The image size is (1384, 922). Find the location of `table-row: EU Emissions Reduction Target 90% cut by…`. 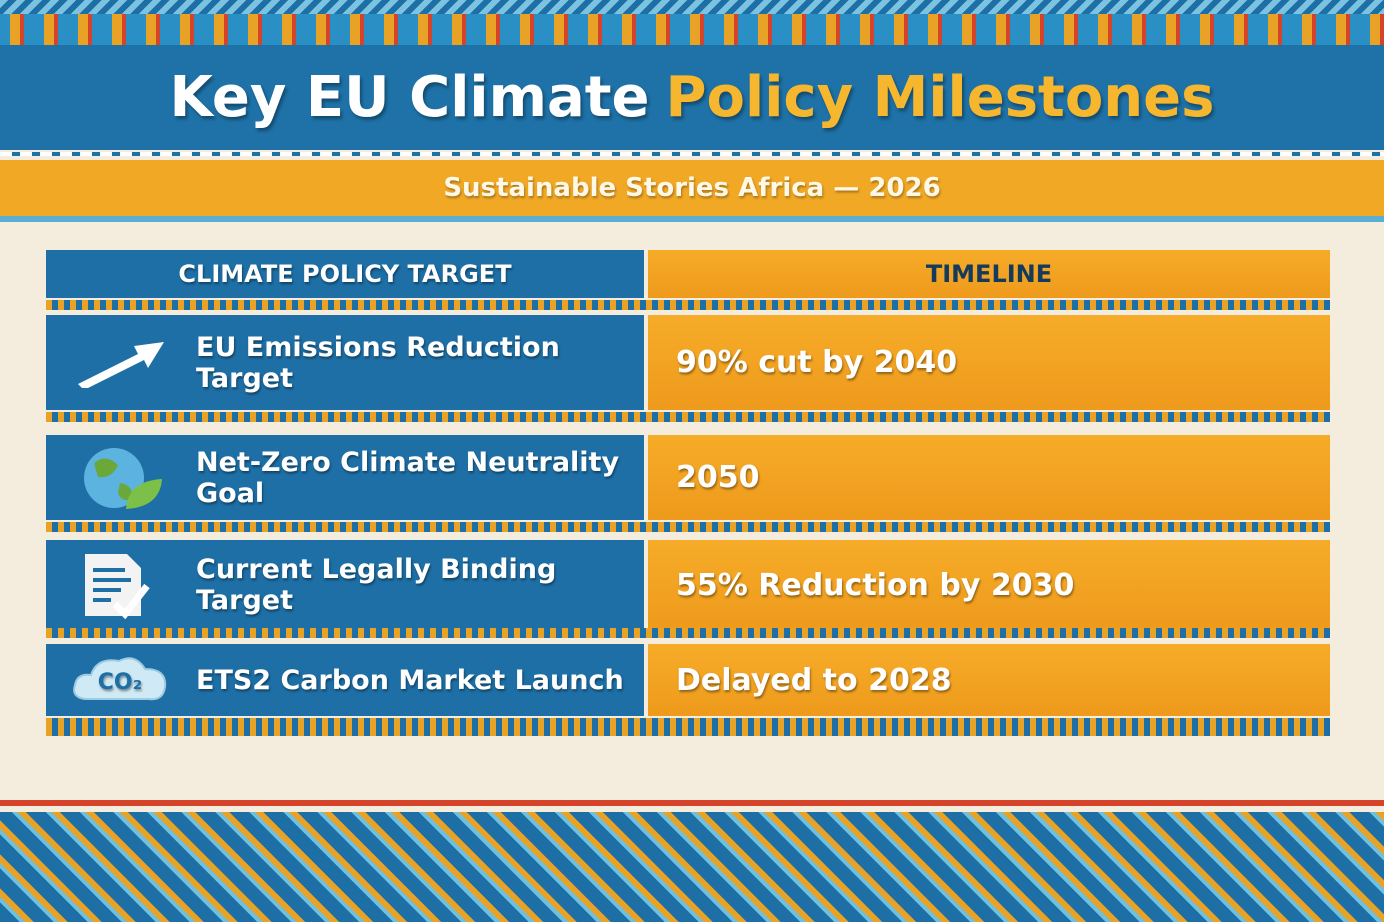

table-row: EU Emissions Reduction Target 90% cut by… is located at coordinates (688, 362).